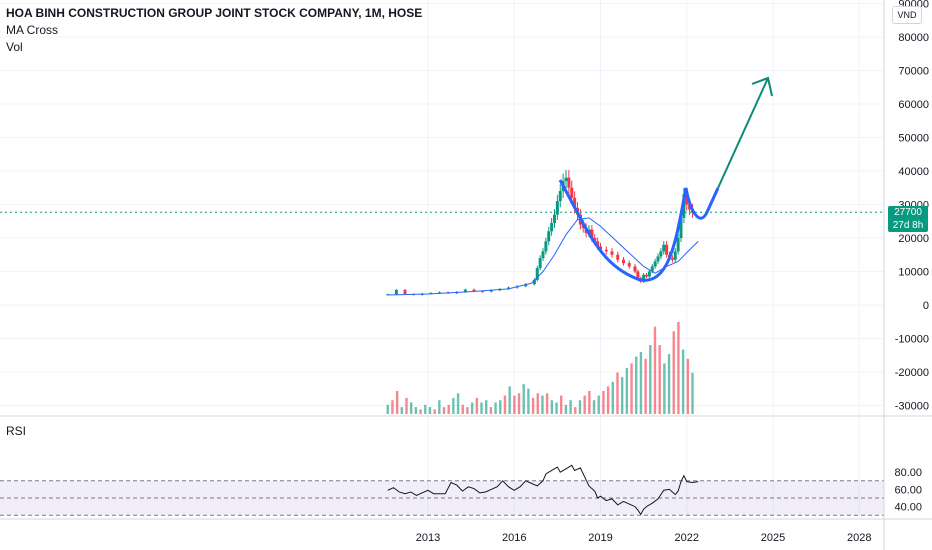 The height and width of the screenshot is (550, 932). What do you see at coordinates (514, 538) in the screenshot?
I see `x-tick-label: 2016` at bounding box center [514, 538].